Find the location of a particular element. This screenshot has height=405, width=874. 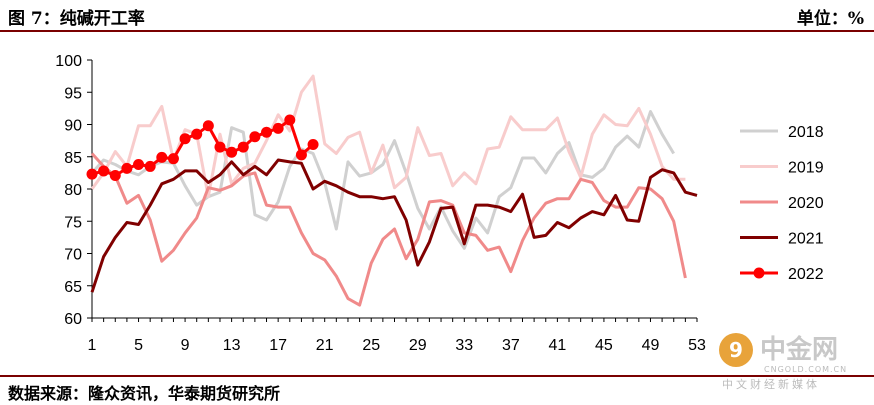

unit-label: 单位：% is located at coordinates (830, 19).